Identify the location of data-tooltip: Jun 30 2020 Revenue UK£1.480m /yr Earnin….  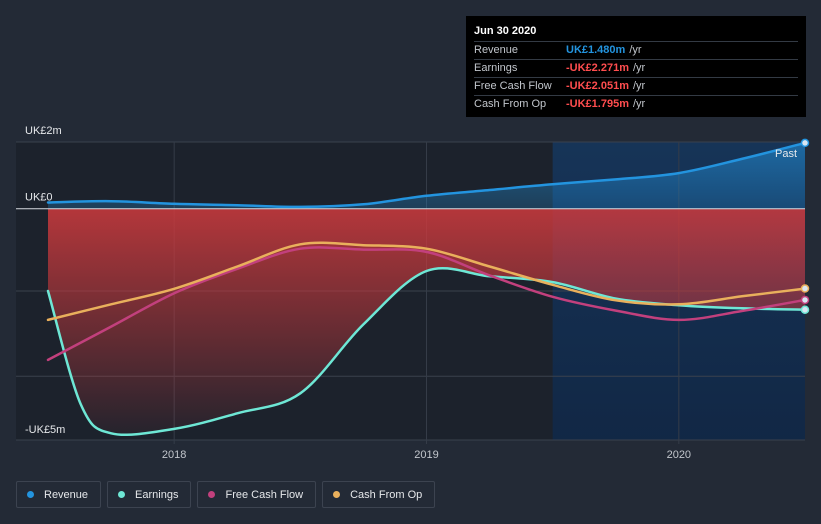
(636, 66).